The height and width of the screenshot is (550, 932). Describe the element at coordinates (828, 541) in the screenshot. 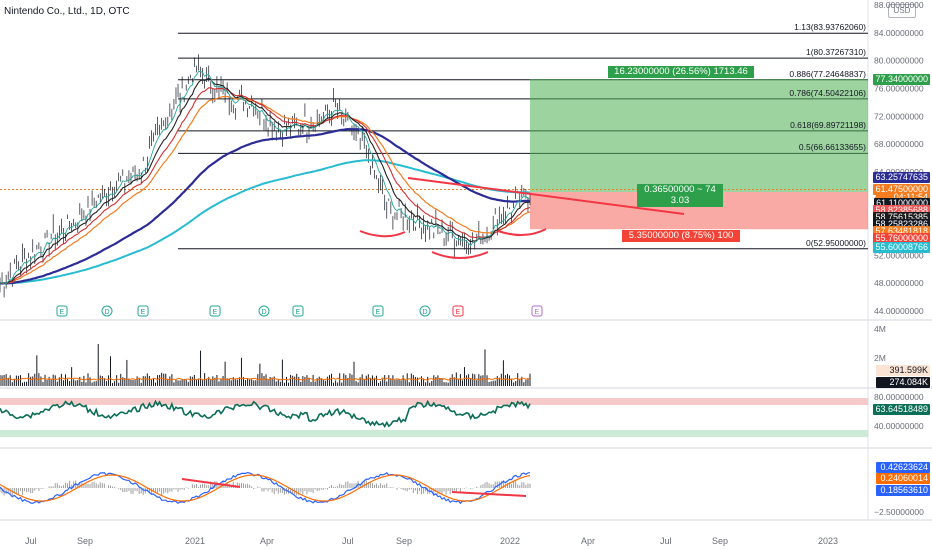

I see `time-tick-label: 2023` at that location.